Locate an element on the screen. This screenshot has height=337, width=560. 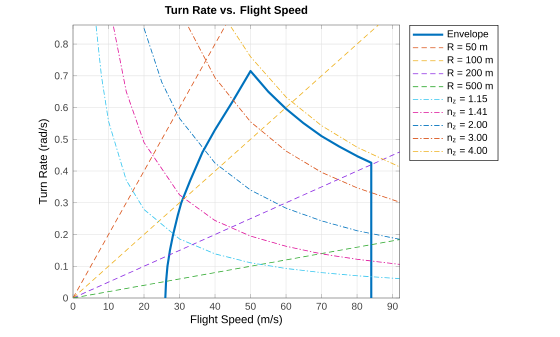
y-tick-label: 0.6 is located at coordinates (61, 108).